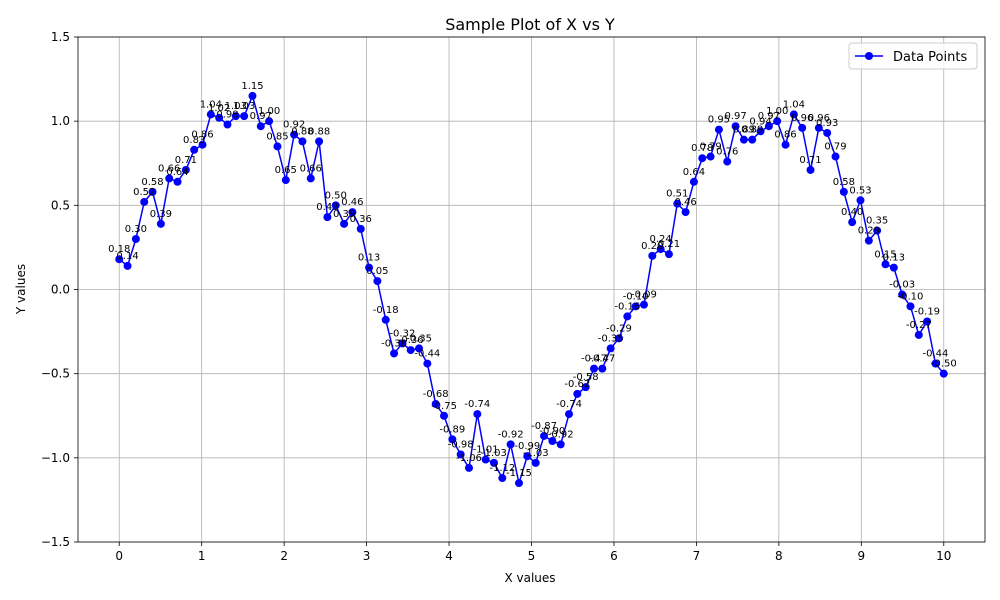  I want to click on data-point-label: -0.32, so click(402, 333).